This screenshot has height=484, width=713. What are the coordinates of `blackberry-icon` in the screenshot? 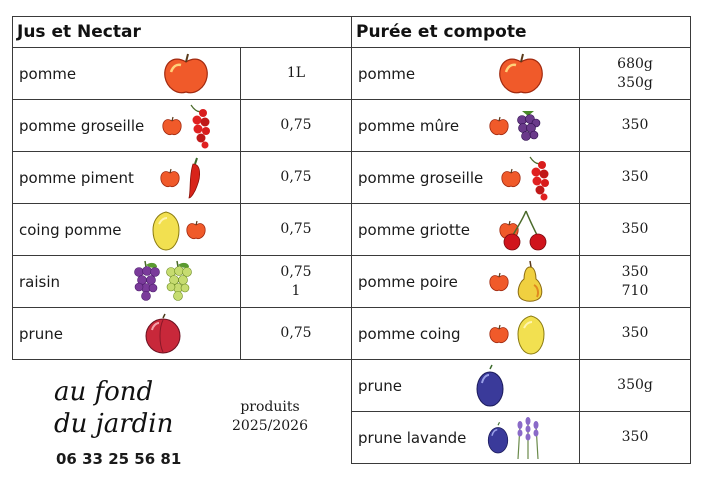 It's located at (529, 125).